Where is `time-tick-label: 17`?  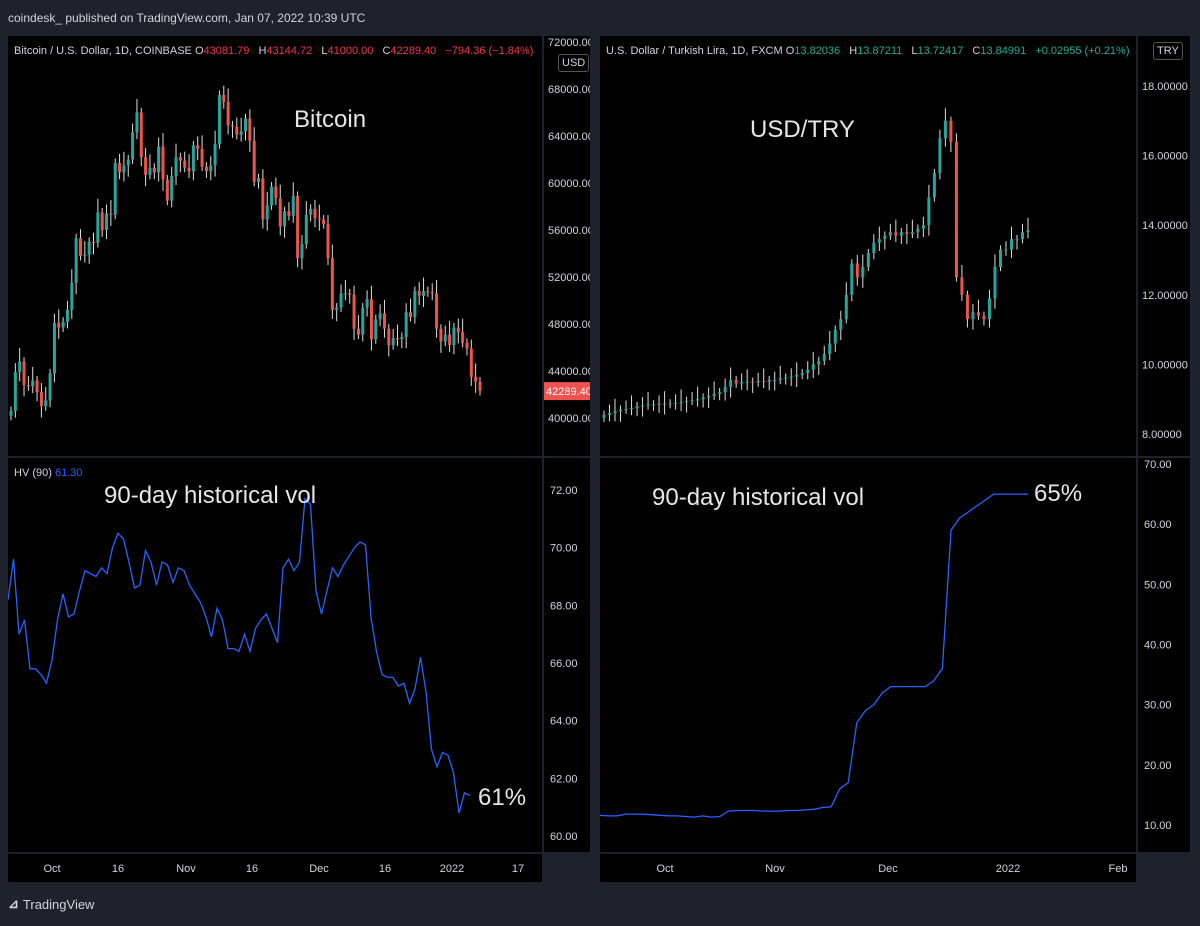 time-tick-label: 17 is located at coordinates (518, 869).